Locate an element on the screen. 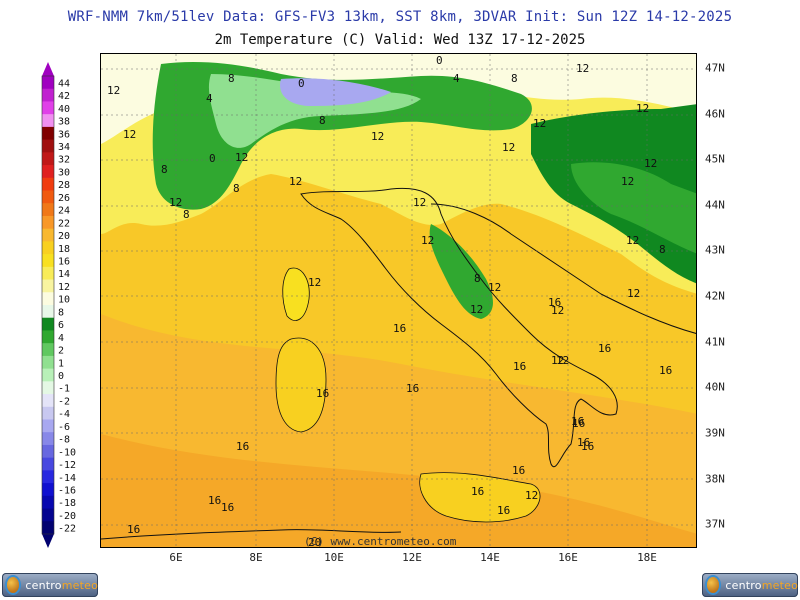 The image size is (800, 600). legend-label: 38 is located at coordinates (64, 122).